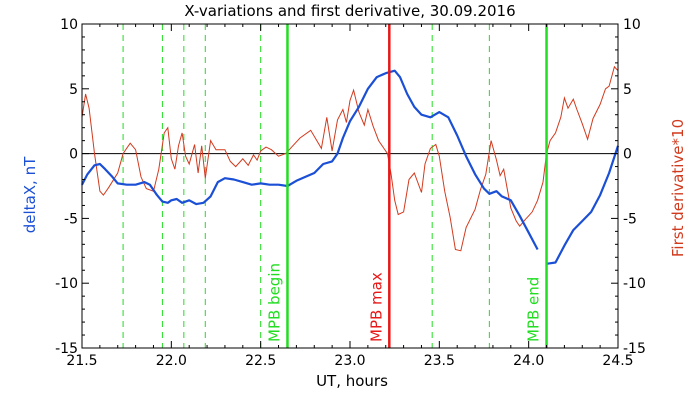 The width and height of the screenshot is (700, 400). What do you see at coordinates (634, 284) in the screenshot?
I see `y-tick-label-right-4: -10` at bounding box center [634, 284].